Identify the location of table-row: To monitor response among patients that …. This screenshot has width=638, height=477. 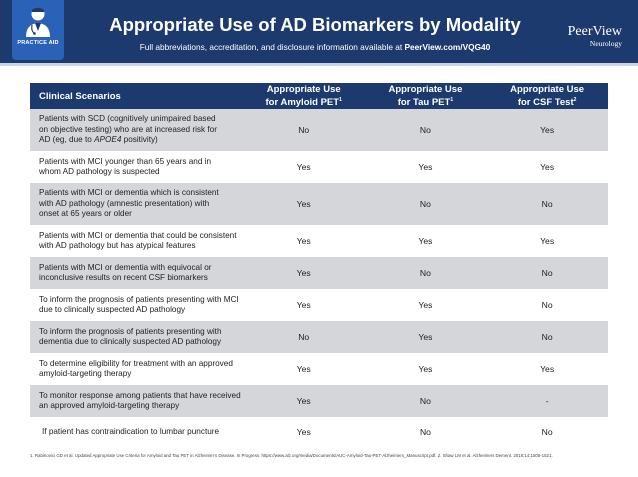
(319, 401).